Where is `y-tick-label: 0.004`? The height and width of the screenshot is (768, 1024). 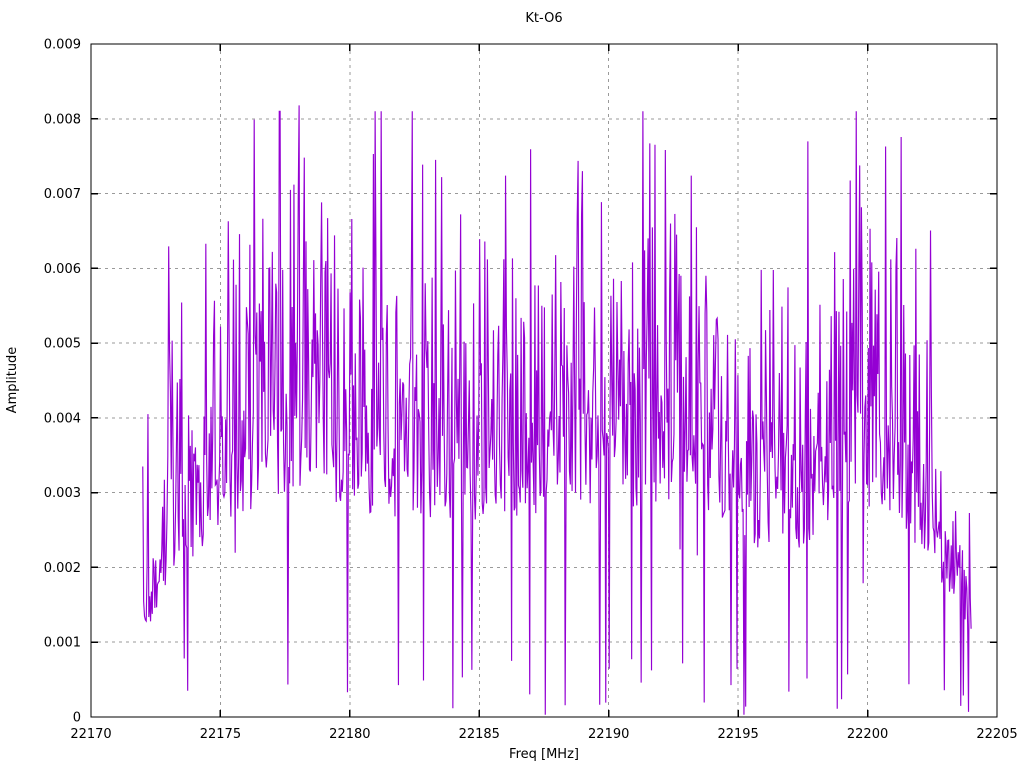 y-tick-label: 0.004 is located at coordinates (62, 418).